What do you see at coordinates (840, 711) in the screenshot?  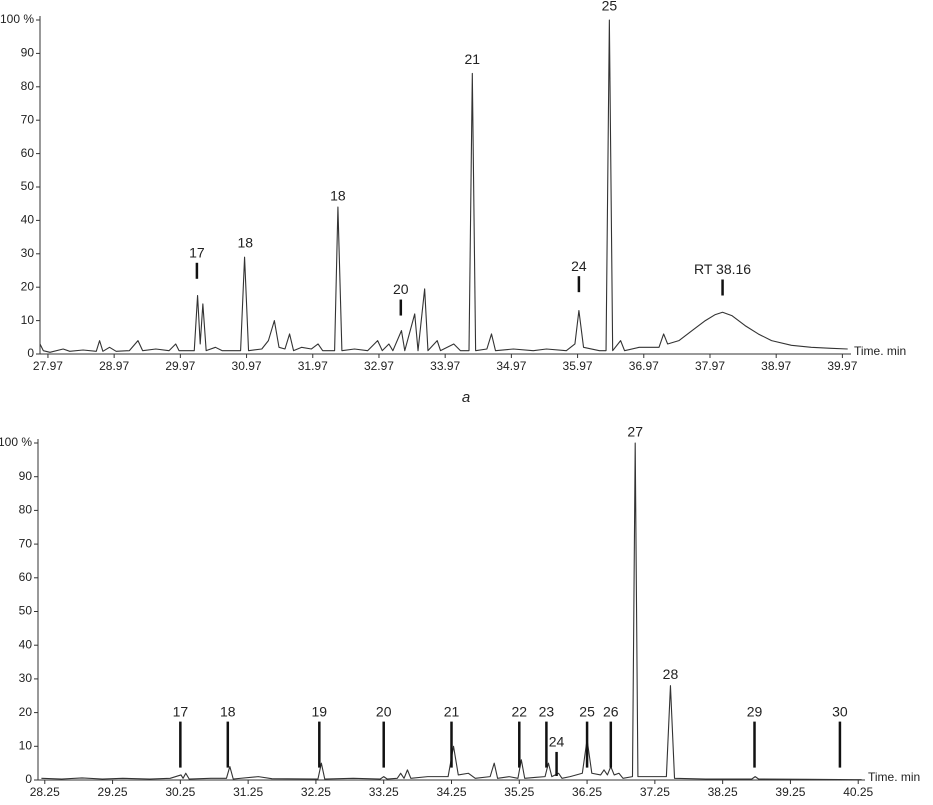 I see `peak-label: 30` at bounding box center [840, 711].